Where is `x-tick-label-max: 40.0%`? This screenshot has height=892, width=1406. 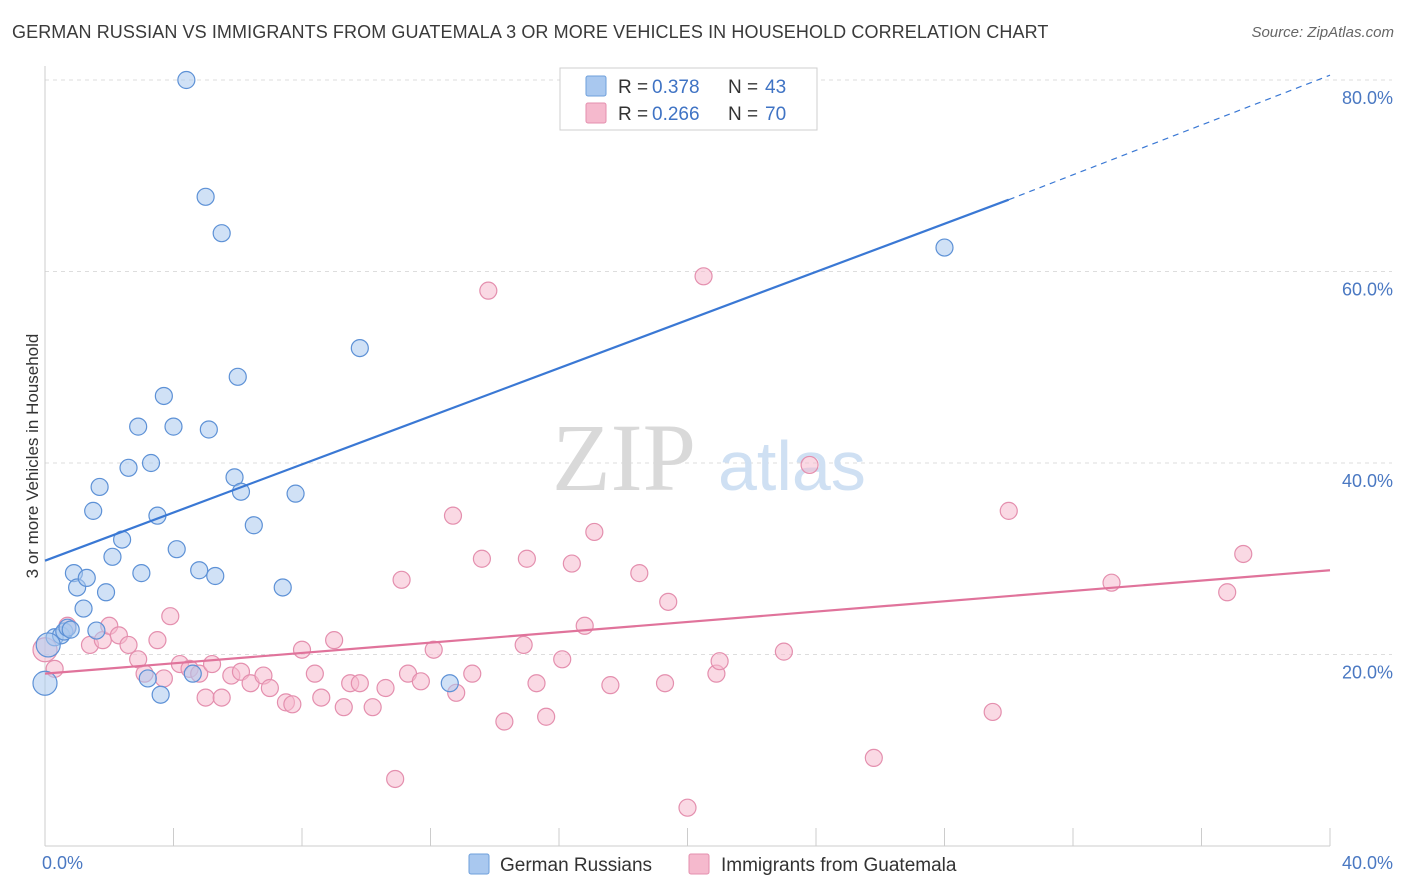
x-tick-label-max: 40.0% is located at coordinates (1367, 863).